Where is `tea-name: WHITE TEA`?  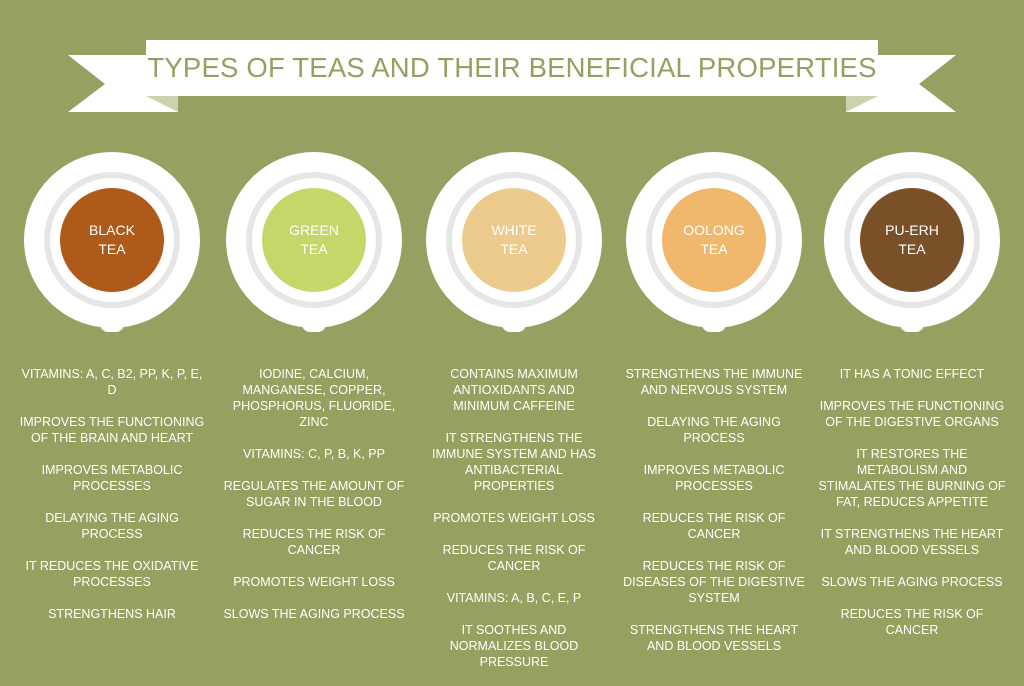 tea-name: WHITE TEA is located at coordinates (514, 239).